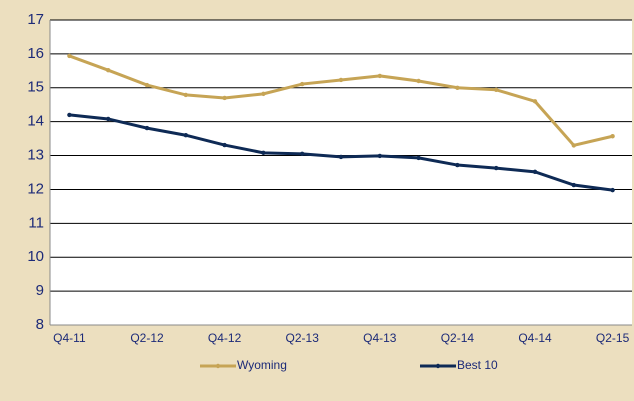  Describe the element at coordinates (35, 256) in the screenshot. I see `y-tick-label: 10` at that location.